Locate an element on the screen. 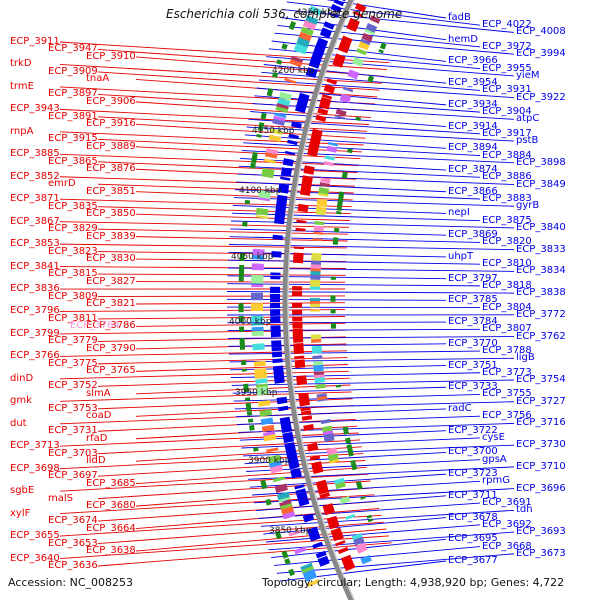 The width and height of the screenshot is (600, 600). gene-label: ECP_3897 is located at coordinates (73, 94).